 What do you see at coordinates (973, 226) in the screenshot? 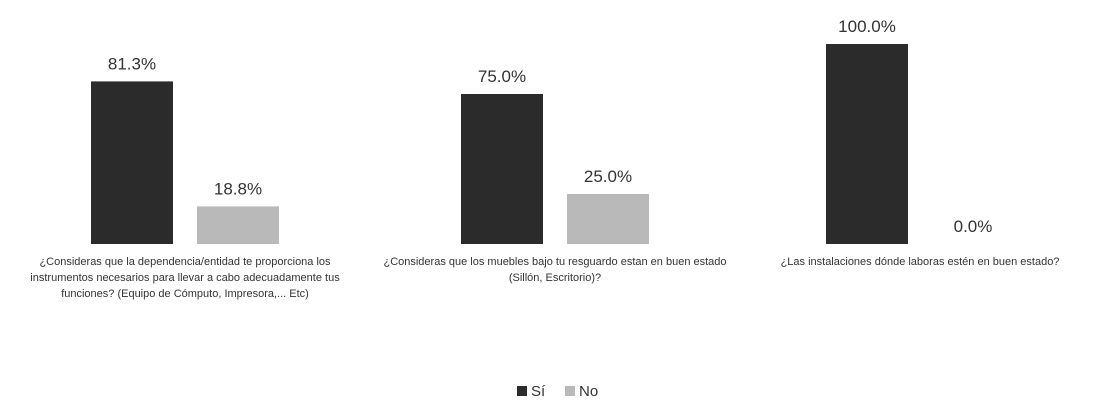
I see `data-label-no-3: 0.0%` at bounding box center [973, 226].